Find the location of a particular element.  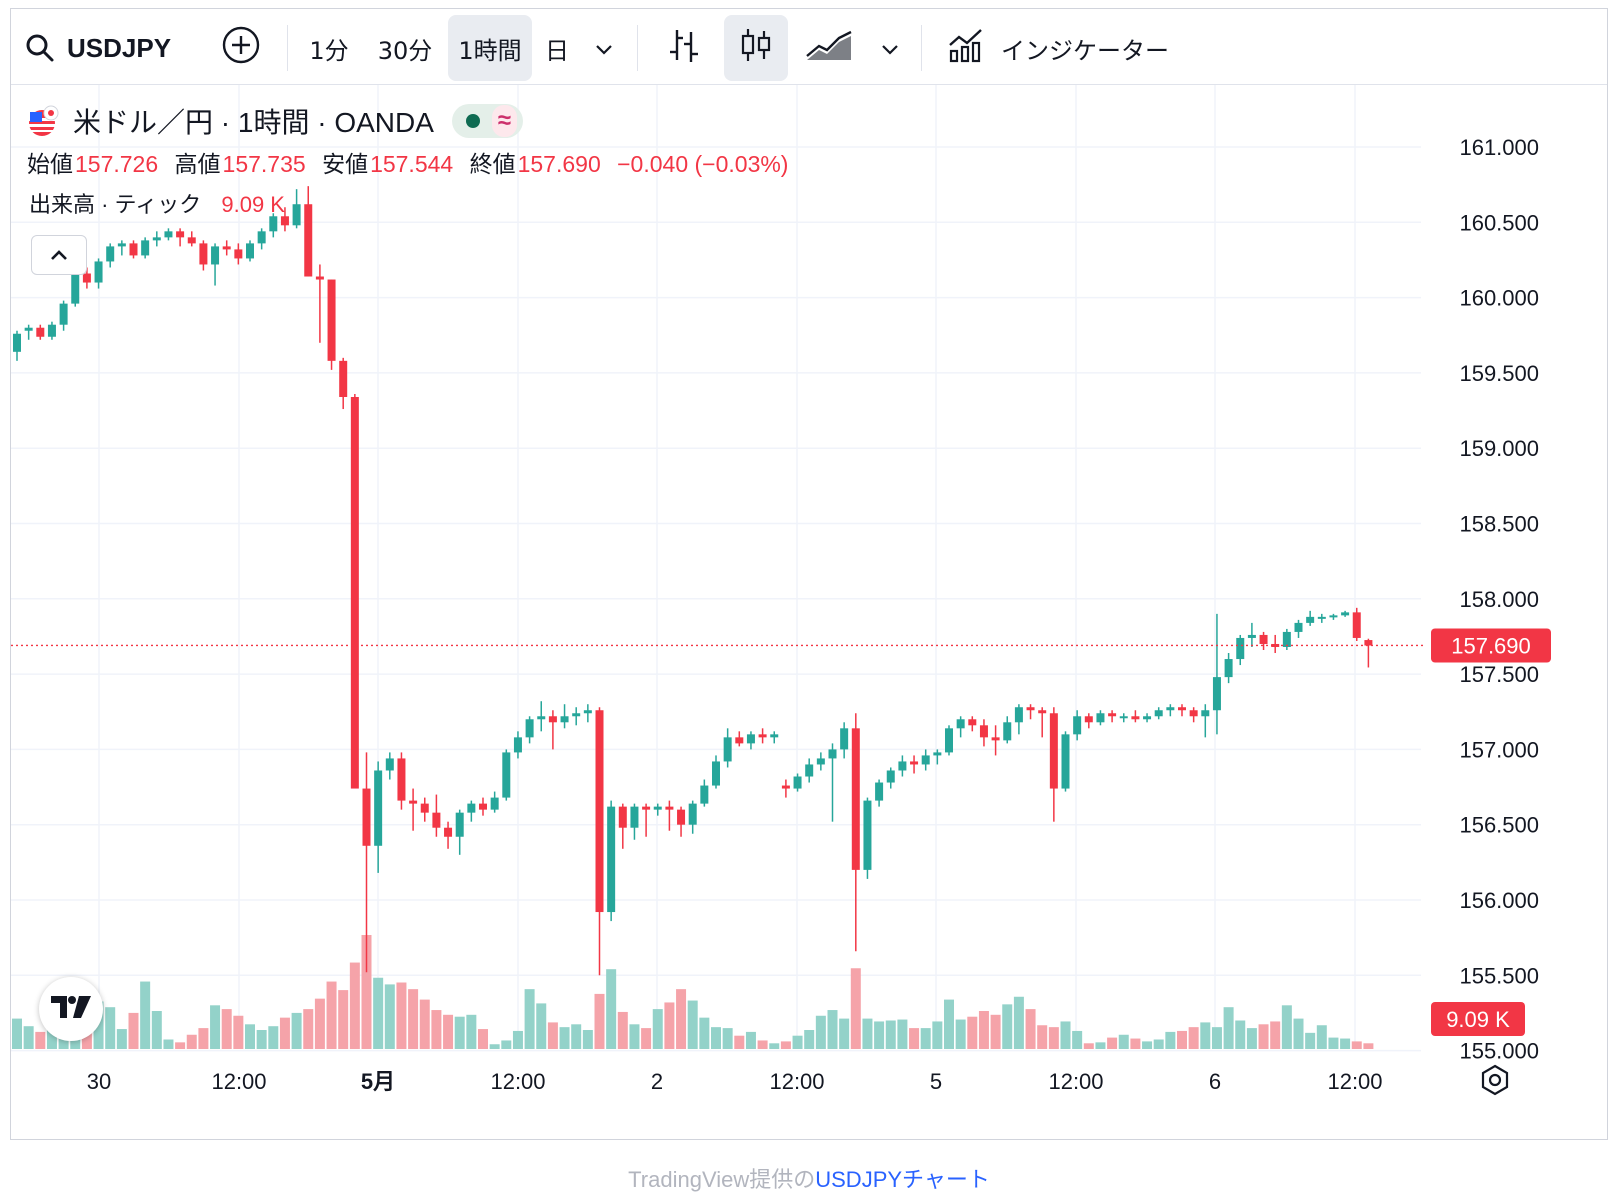

interval-1hour: 1時間 is located at coordinates (490, 48).